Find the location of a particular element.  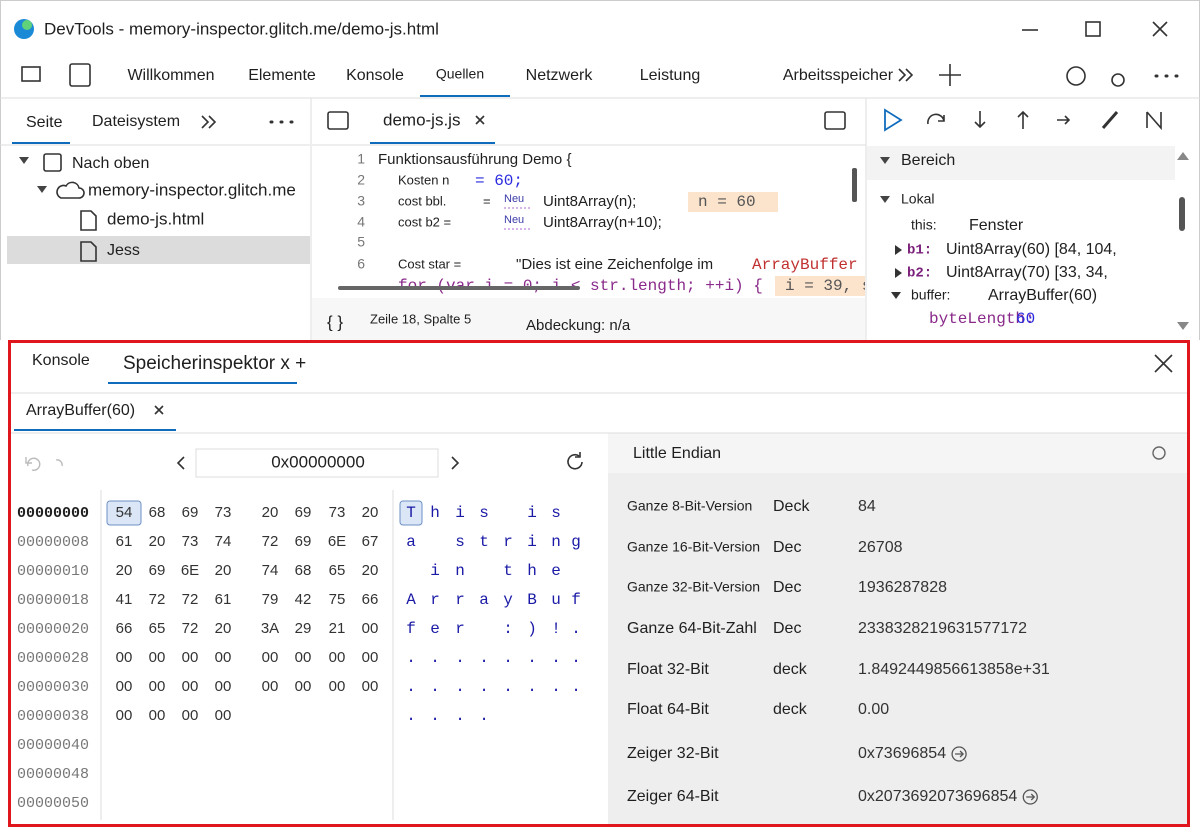

step-into is located at coordinates (980, 120).